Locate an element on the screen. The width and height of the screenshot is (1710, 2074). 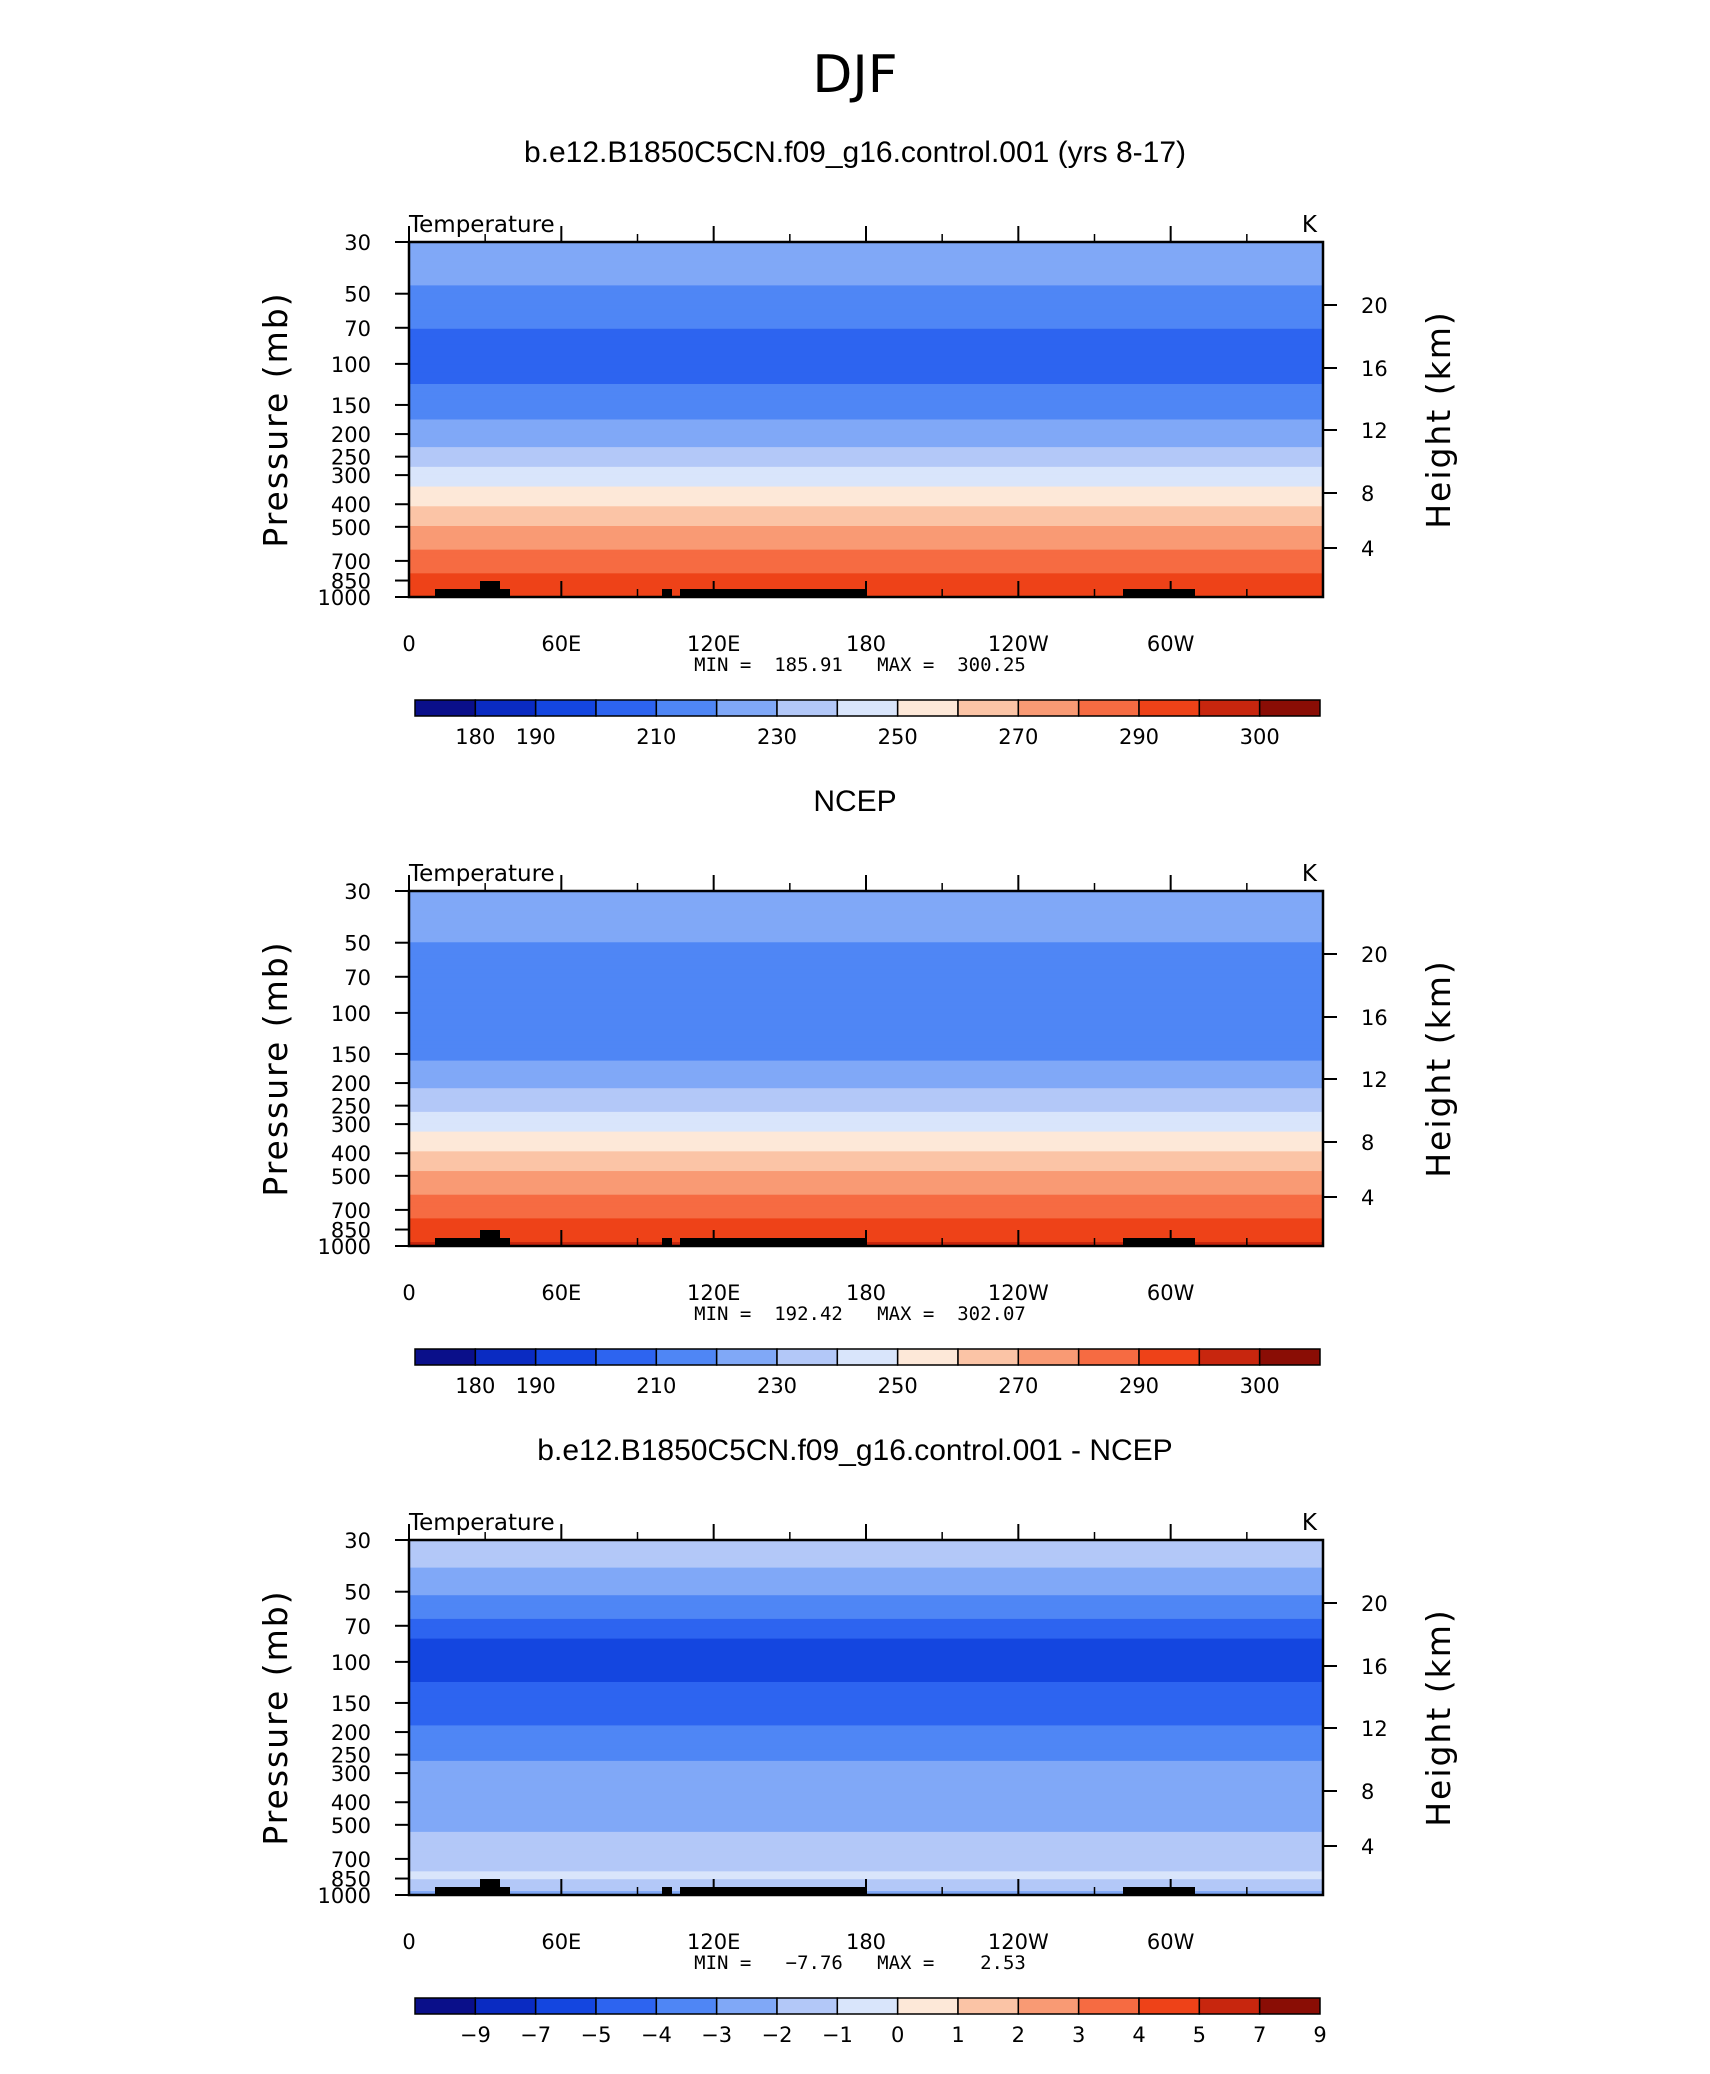
colorbar-label: 4 is located at coordinates (1138, 2035).